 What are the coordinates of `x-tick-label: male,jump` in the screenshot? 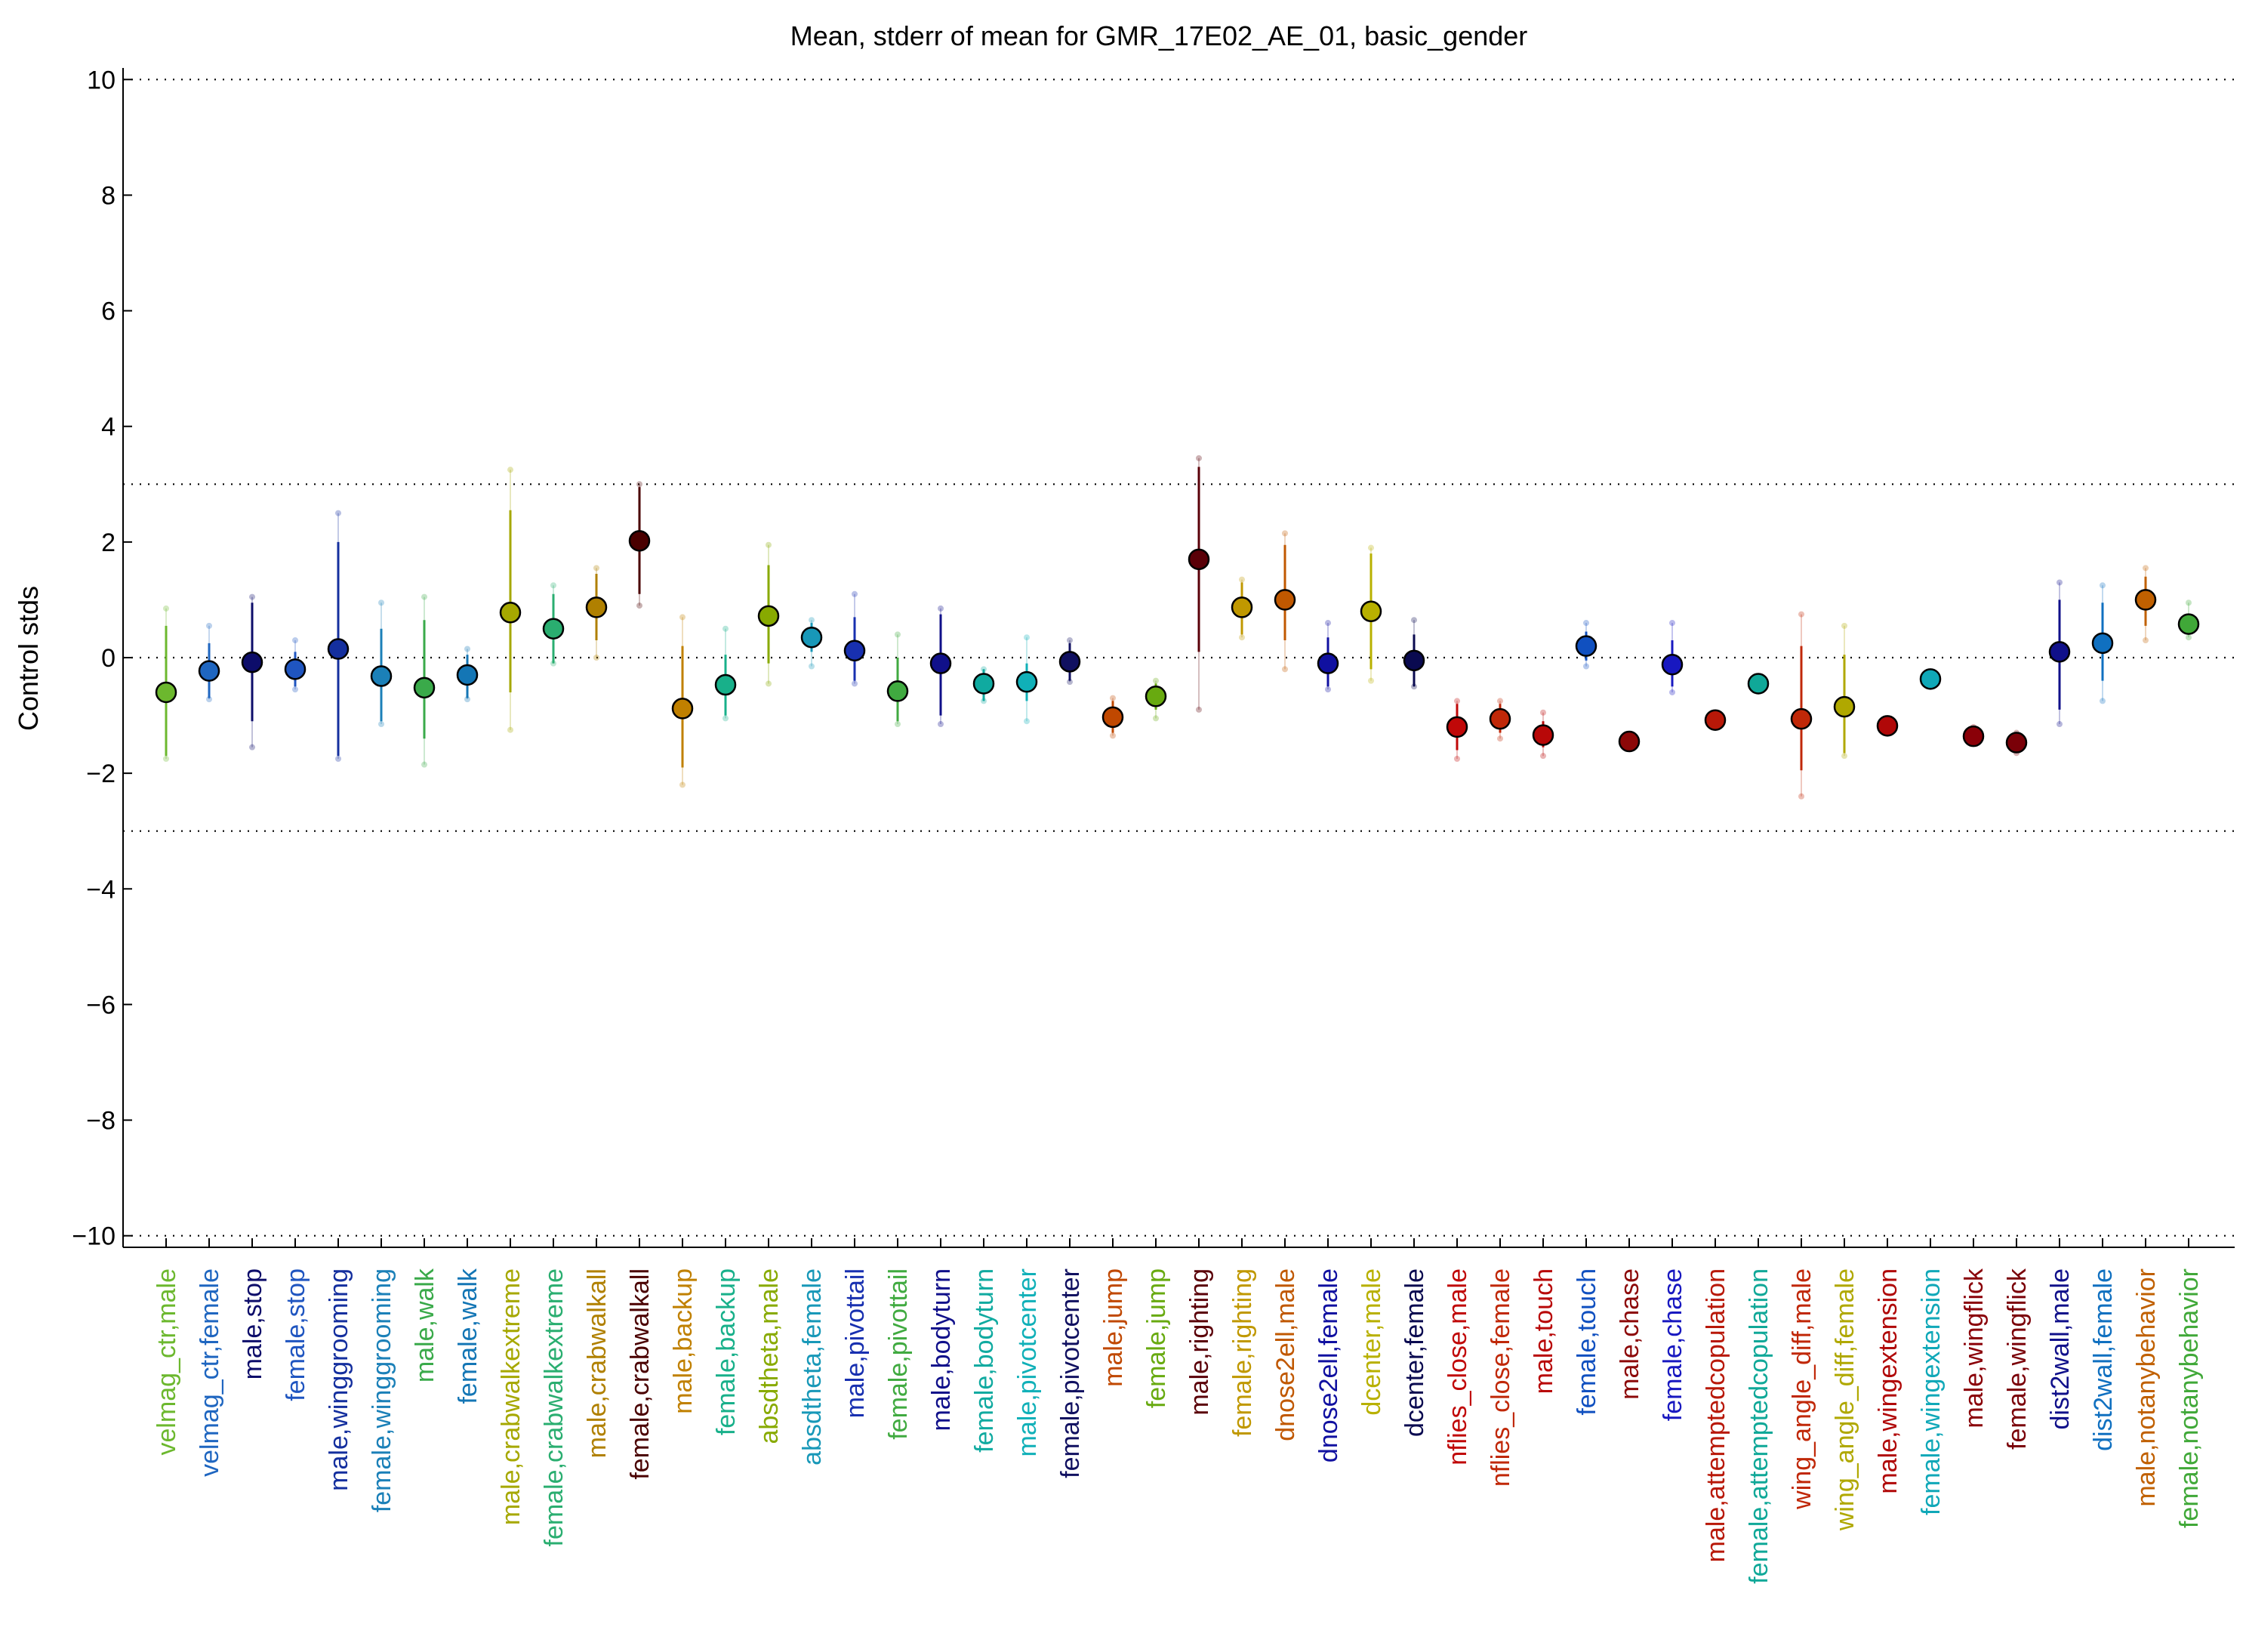 It's located at (1114, 1327).